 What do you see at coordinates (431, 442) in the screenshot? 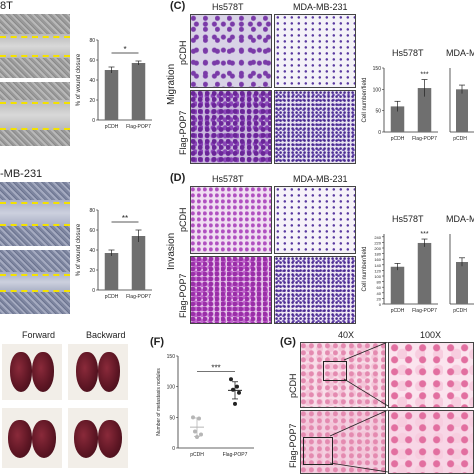
I see `histology-flag-100x-image` at bounding box center [431, 442].